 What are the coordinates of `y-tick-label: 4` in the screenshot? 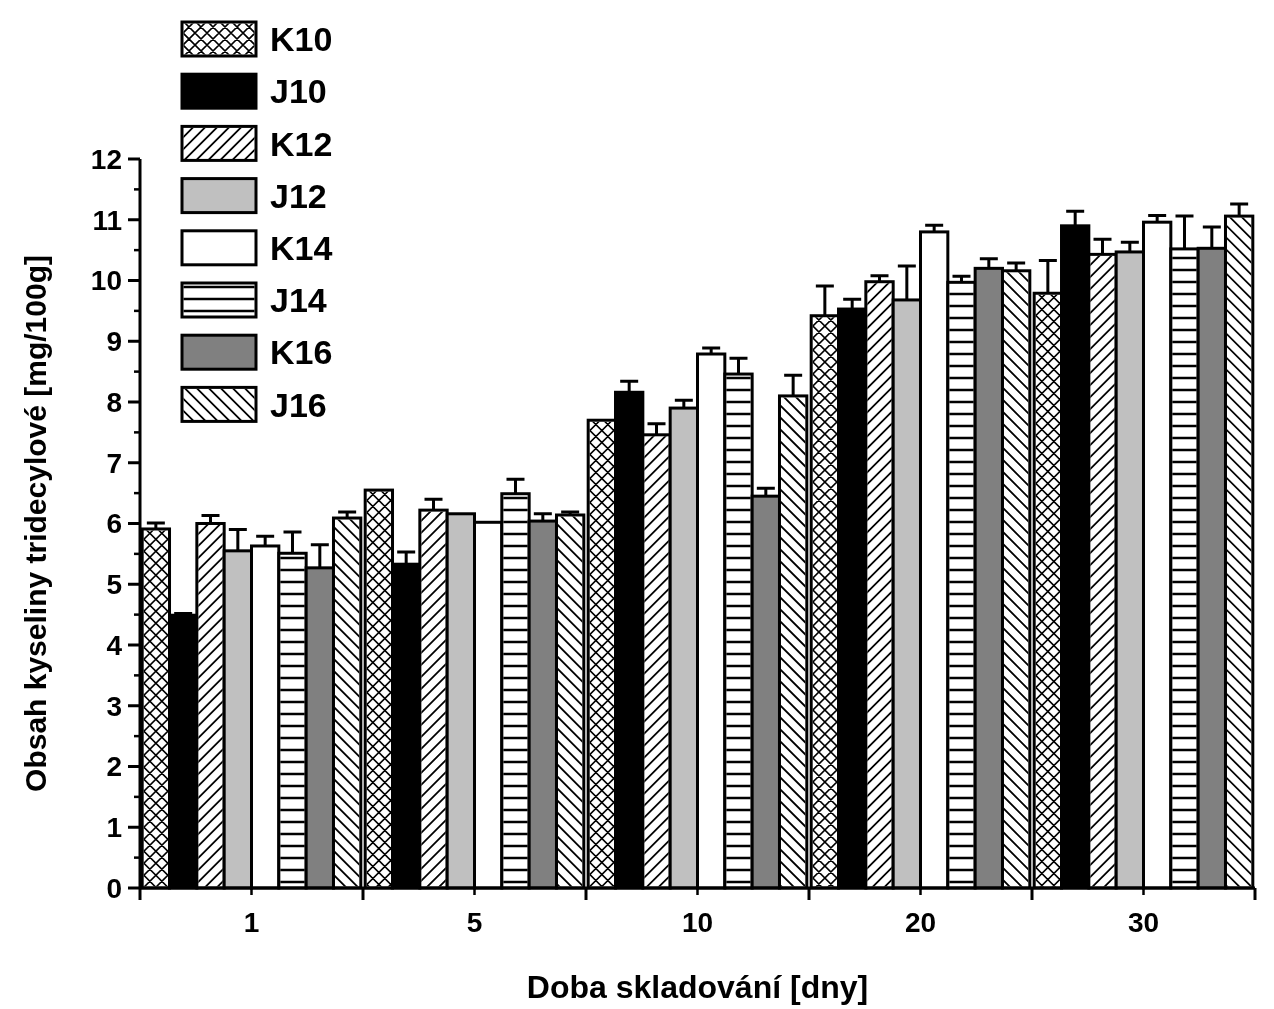 It's located at (114, 645).